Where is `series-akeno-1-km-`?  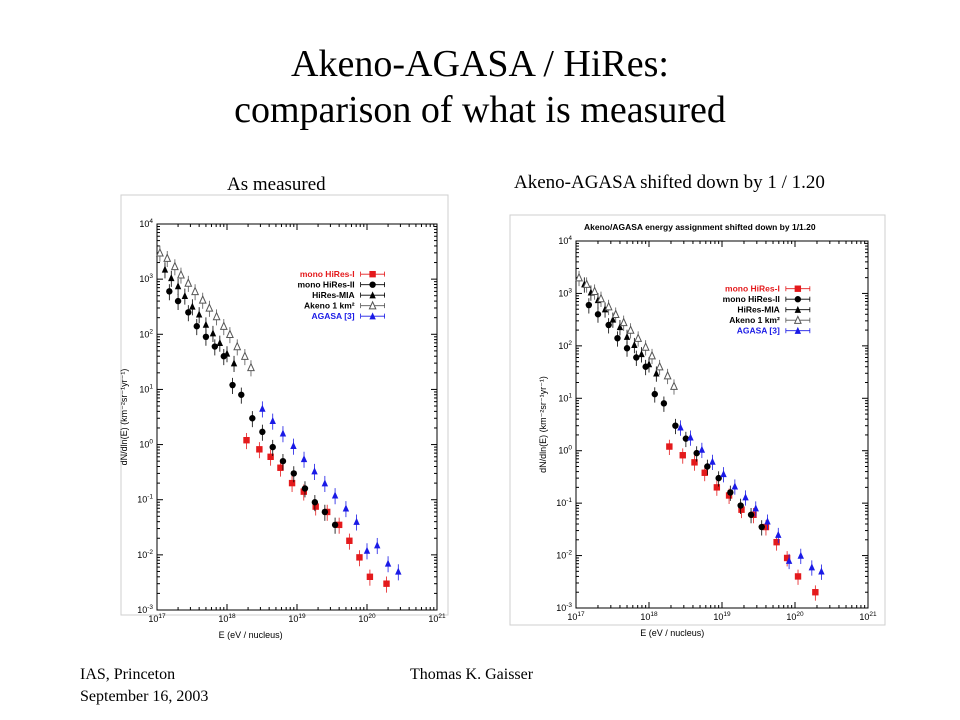 series-akeno-1-km- is located at coordinates (205, 311).